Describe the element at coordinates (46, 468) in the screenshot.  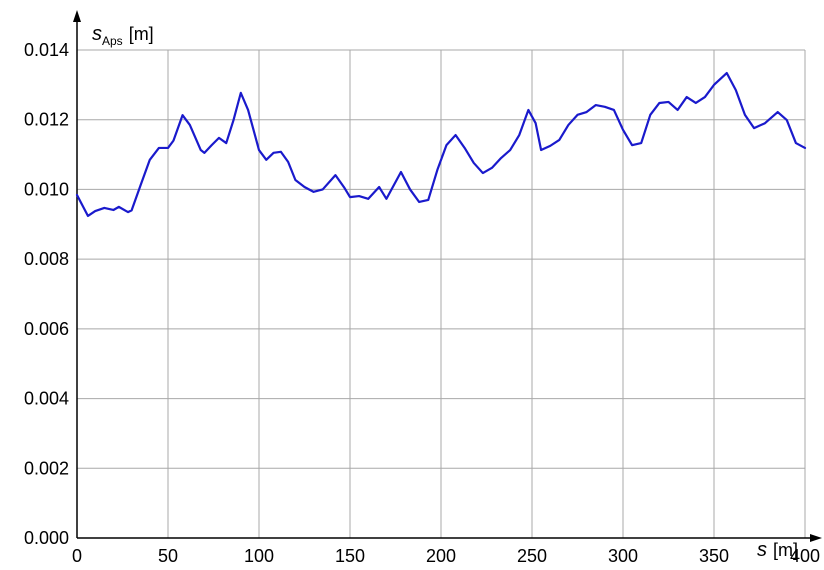
I see `y-tick-label: 0.002` at that location.